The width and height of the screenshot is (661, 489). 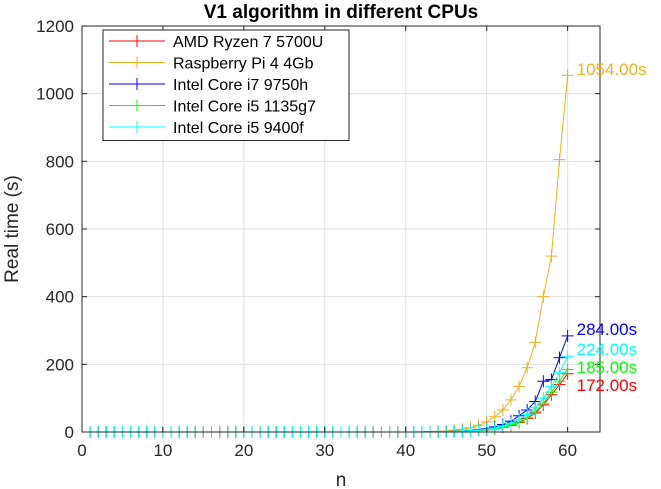 What do you see at coordinates (55, 94) in the screenshot?
I see `y-tick-label: 1000` at bounding box center [55, 94].